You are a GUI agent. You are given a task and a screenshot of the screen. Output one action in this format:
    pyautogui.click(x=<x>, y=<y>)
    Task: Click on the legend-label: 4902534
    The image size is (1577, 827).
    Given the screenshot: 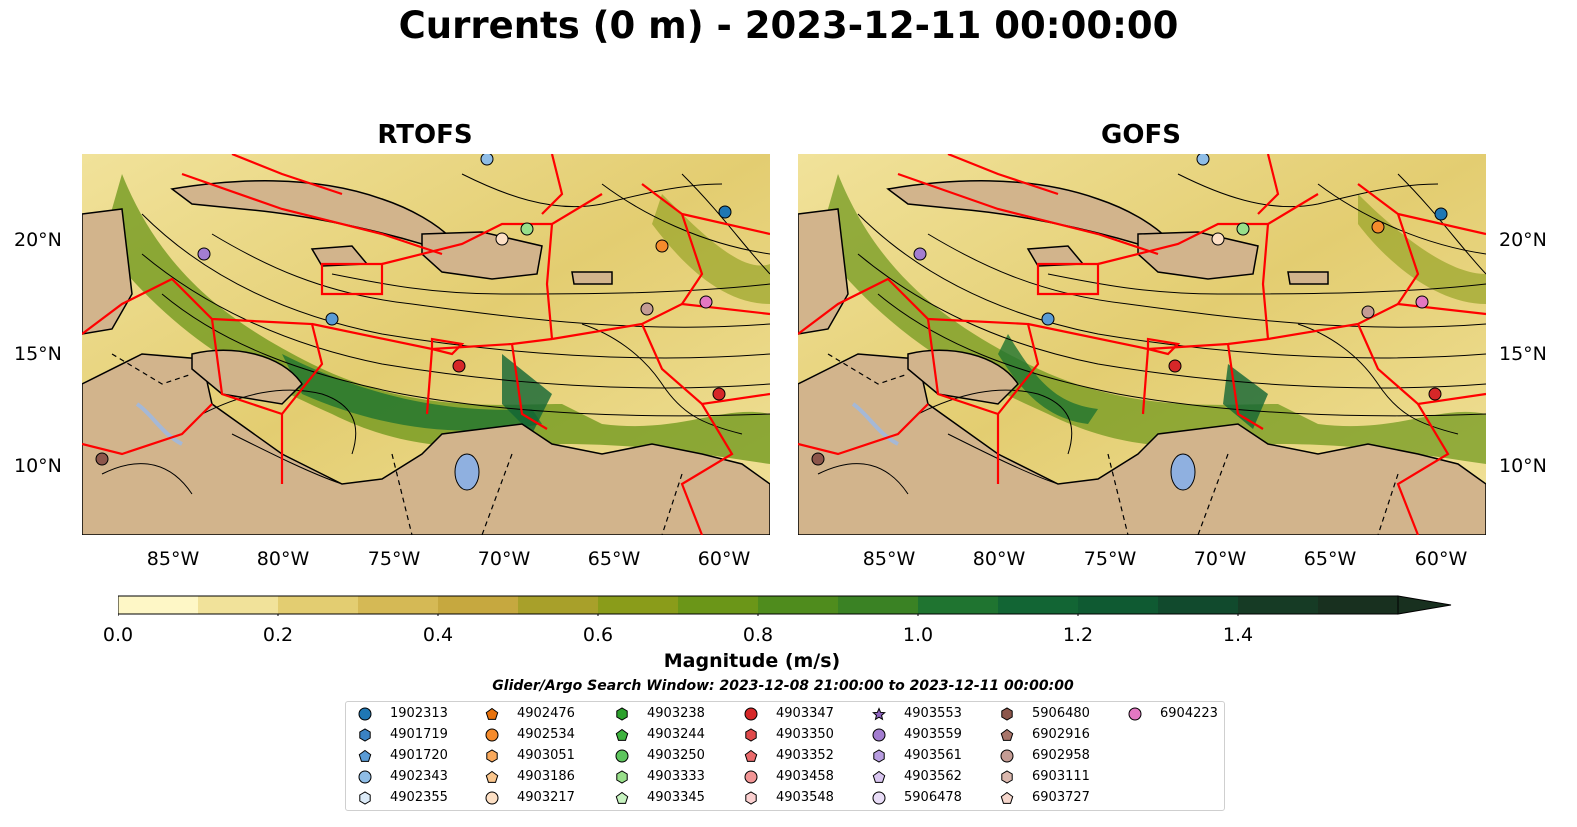 What is the action you would take?
    pyautogui.click(x=546, y=734)
    